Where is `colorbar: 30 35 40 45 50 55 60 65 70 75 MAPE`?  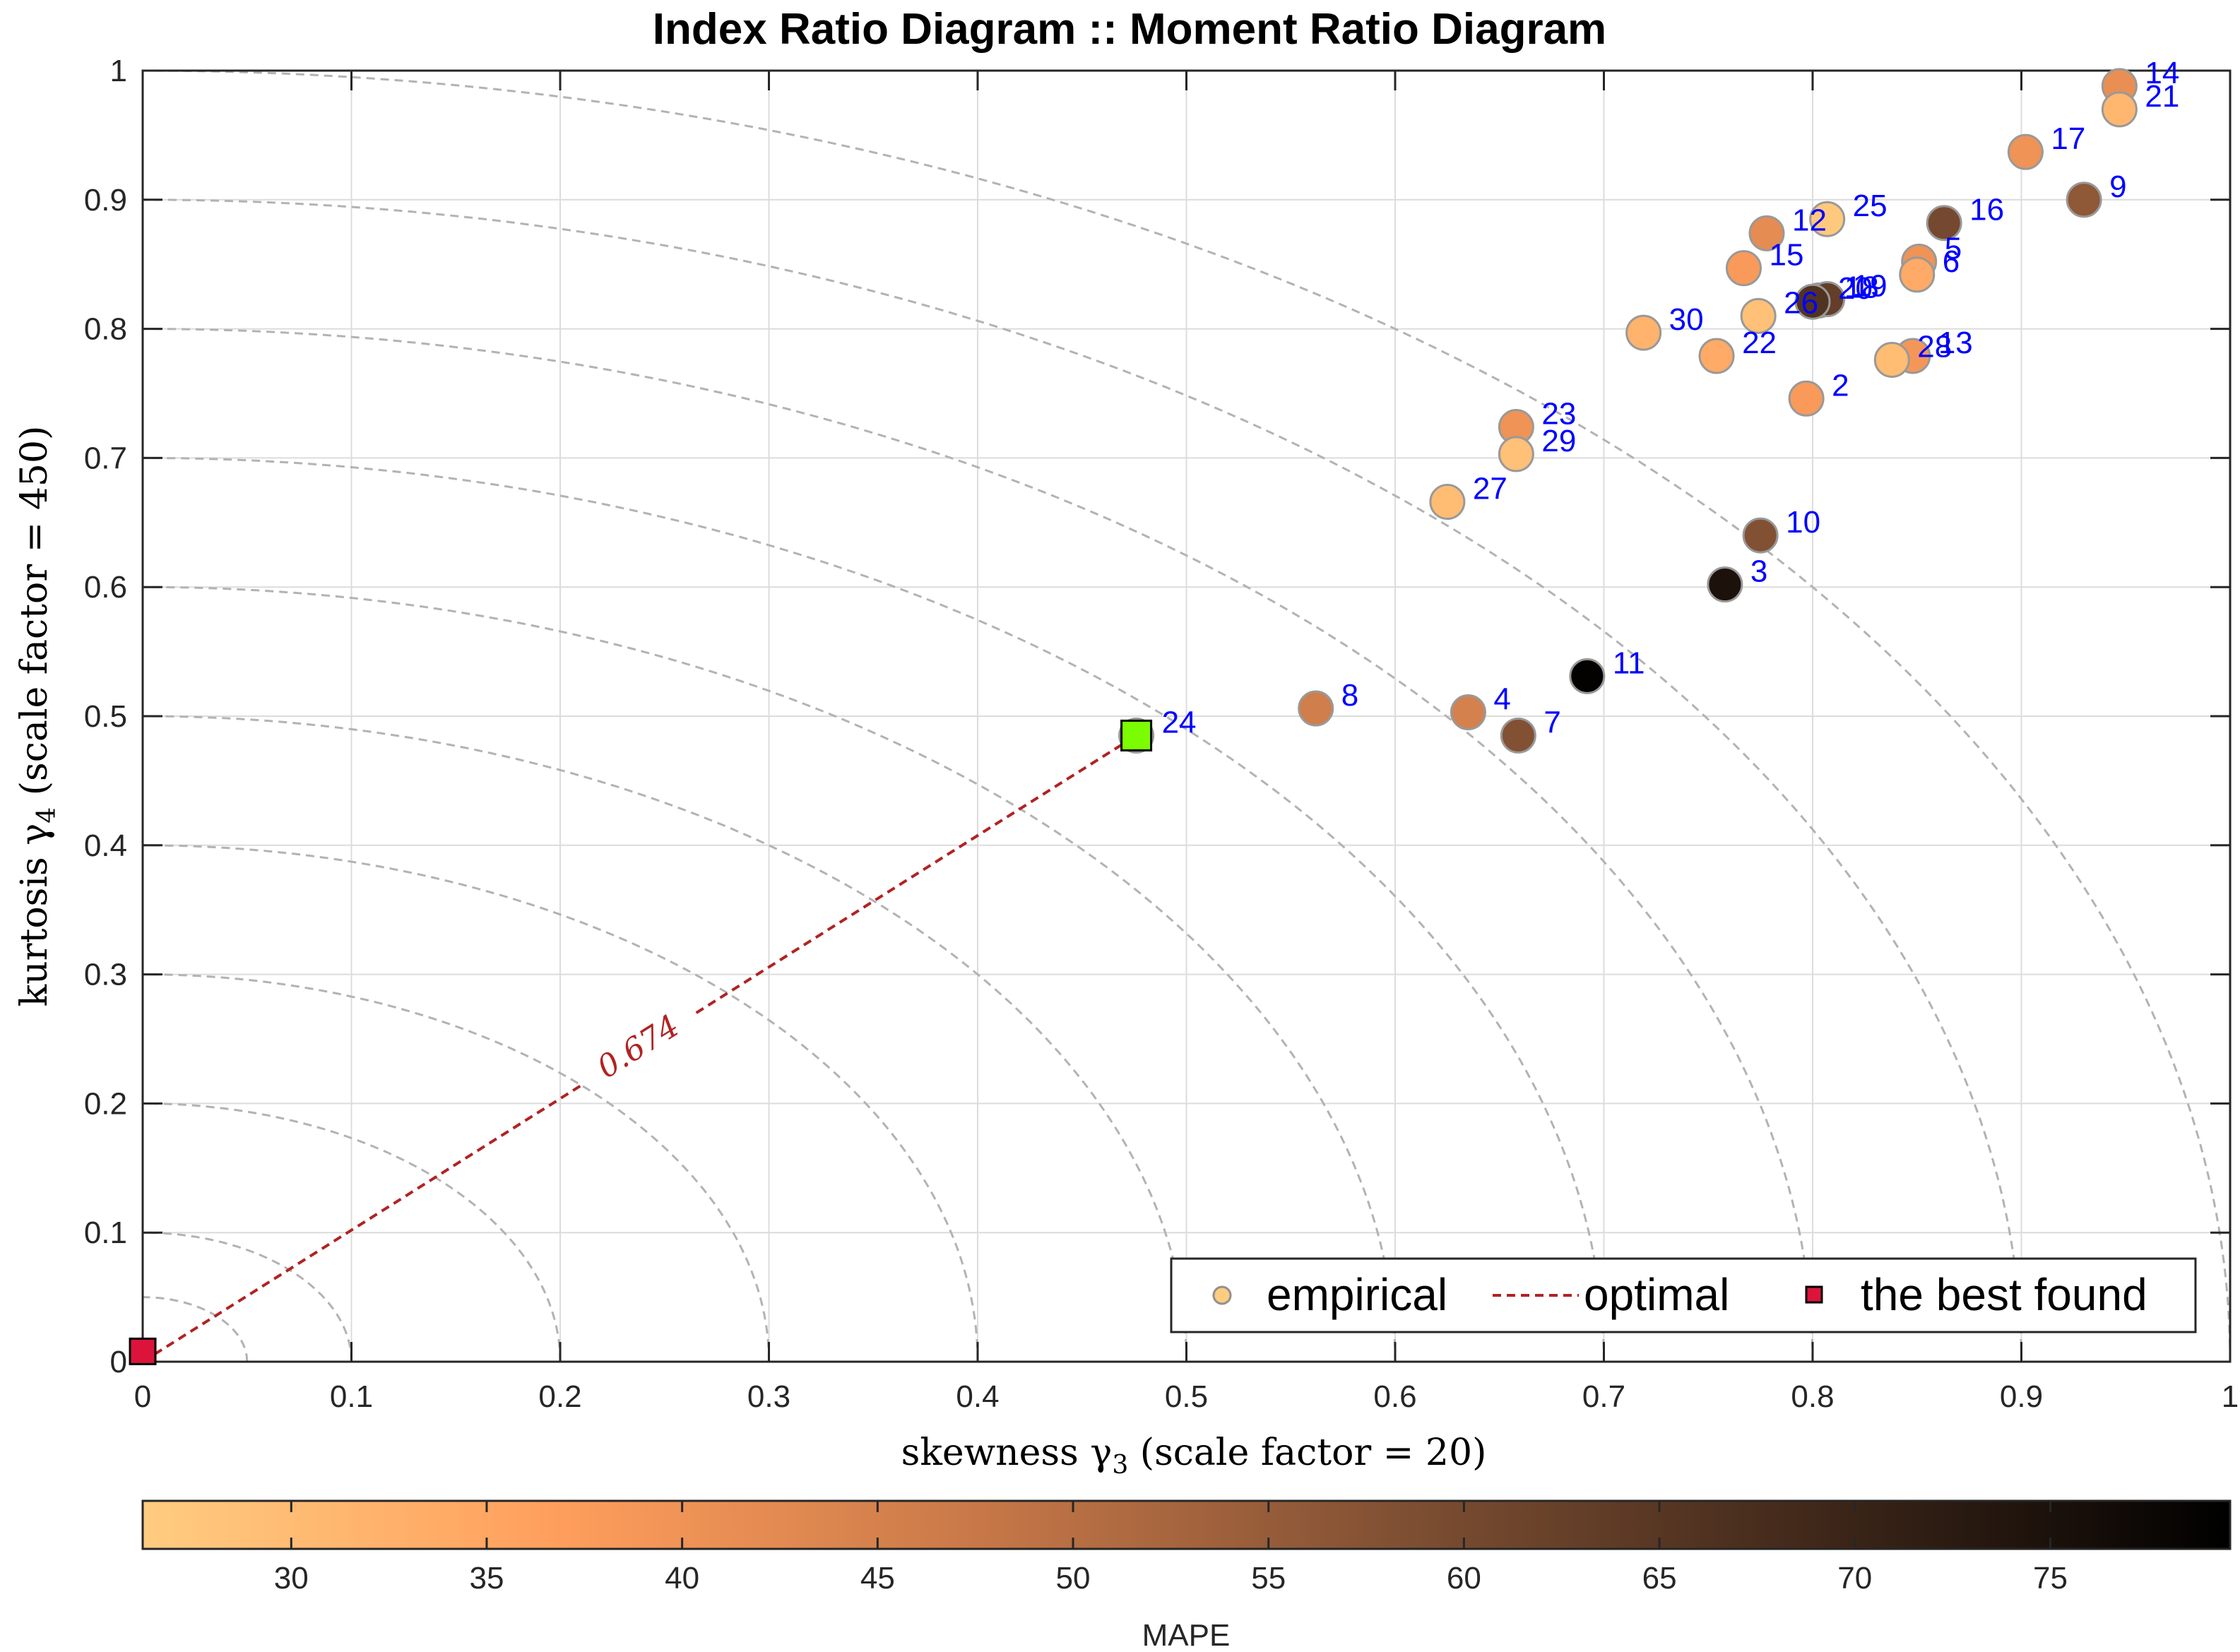
colorbar: 30 35 40 45 50 55 60 65 70 75 MAPE is located at coordinates (1186, 1575).